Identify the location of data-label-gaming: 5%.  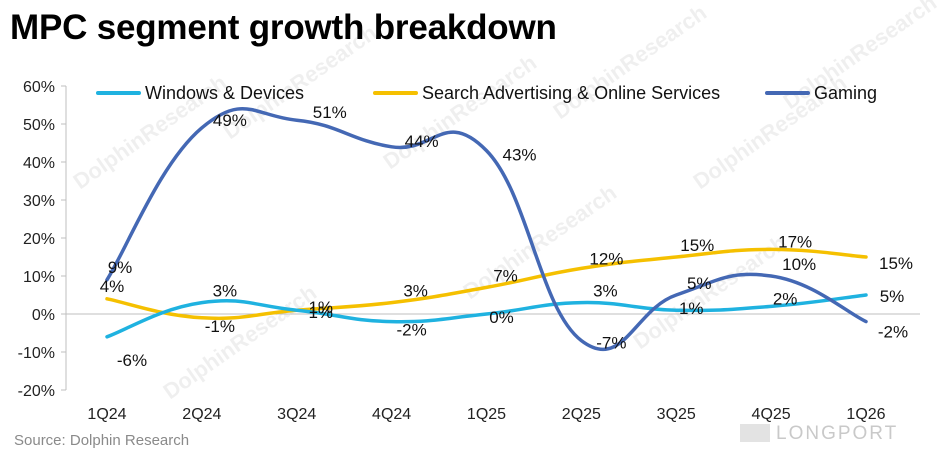
(699, 283).